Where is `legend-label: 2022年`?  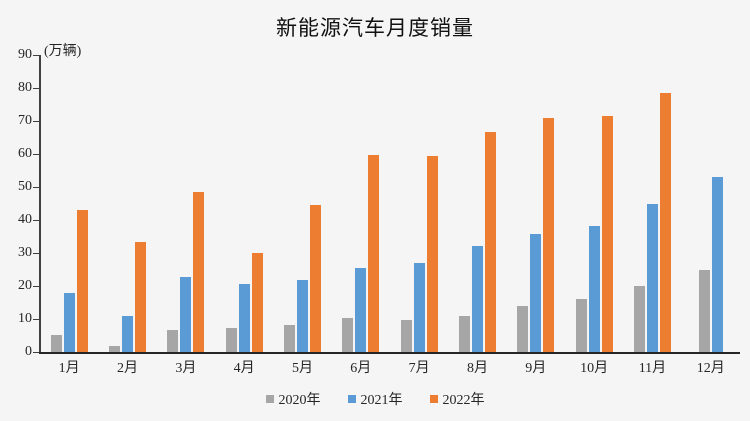
legend-label: 2022年 is located at coordinates (463, 400).